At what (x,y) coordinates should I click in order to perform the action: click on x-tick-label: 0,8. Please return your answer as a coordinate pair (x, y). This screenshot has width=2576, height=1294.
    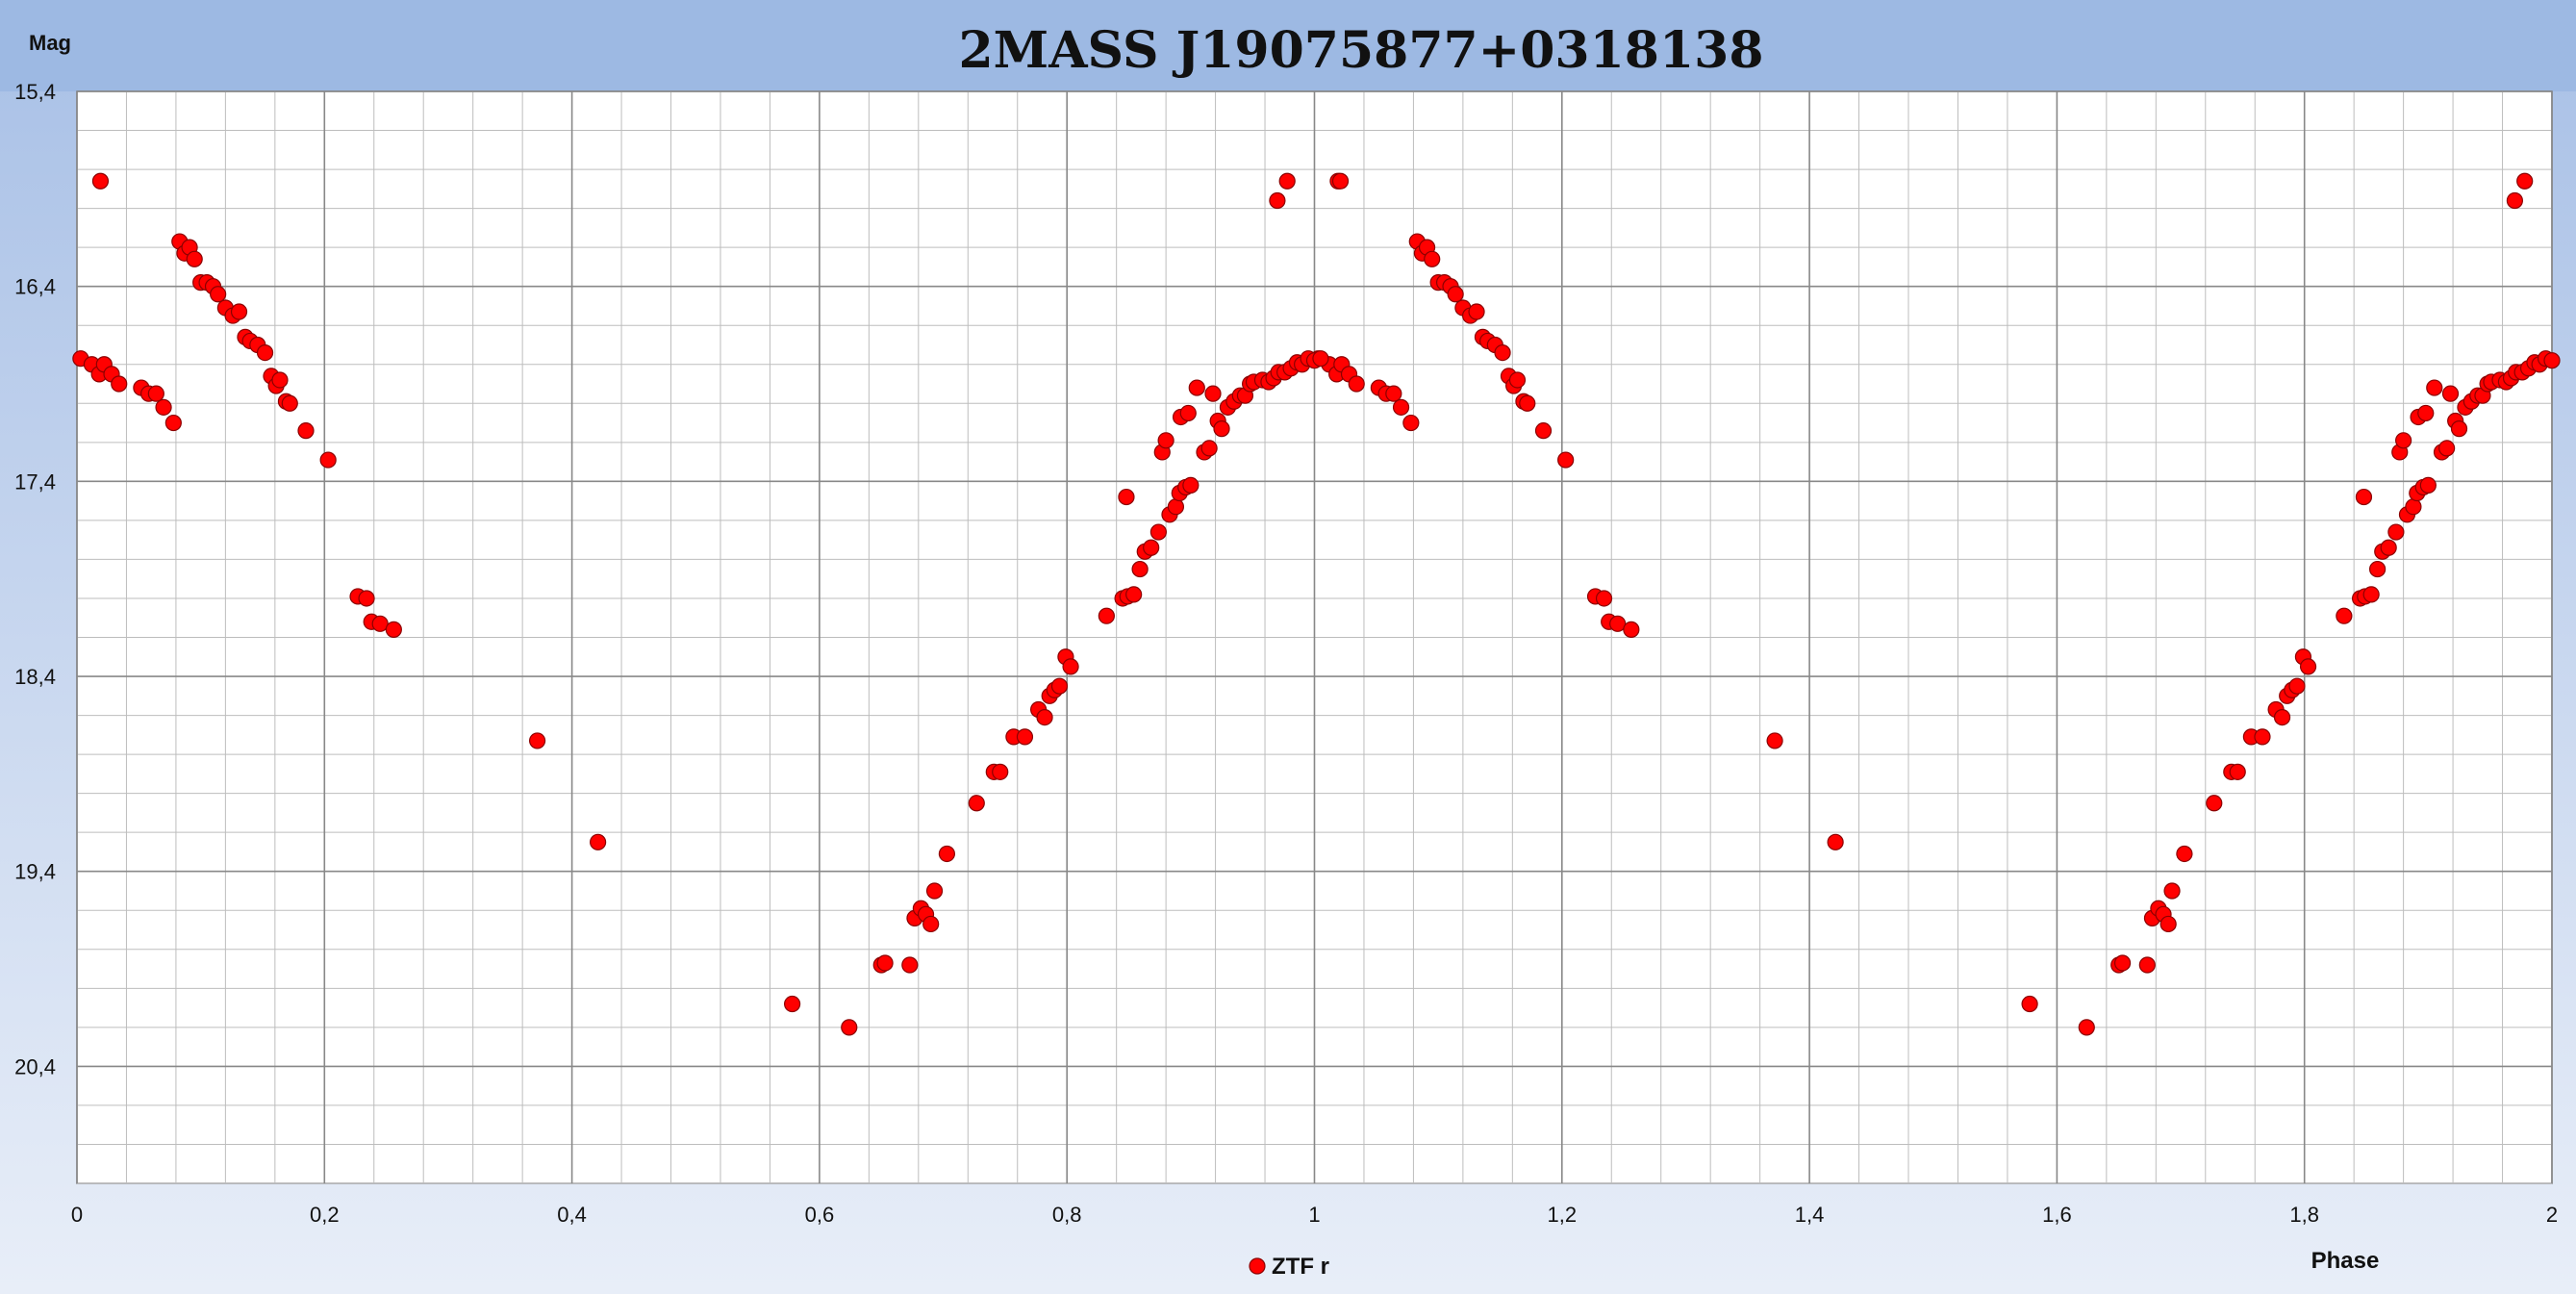
    Looking at the image, I should click on (1067, 1215).